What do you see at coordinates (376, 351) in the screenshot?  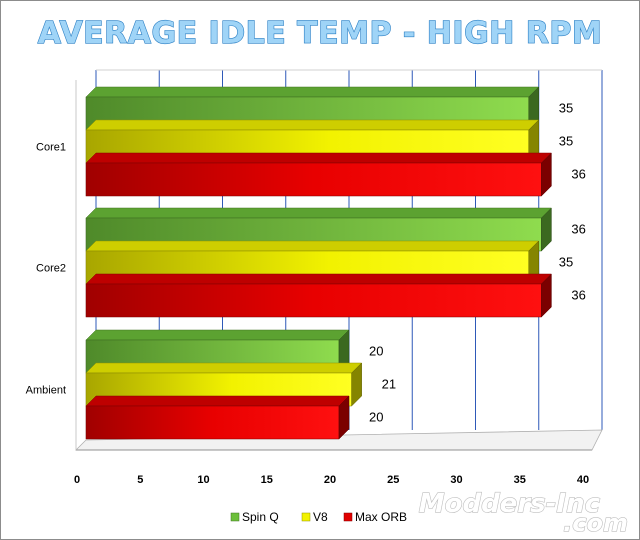 I see `data-label-ambient-spin-q: 20` at bounding box center [376, 351].